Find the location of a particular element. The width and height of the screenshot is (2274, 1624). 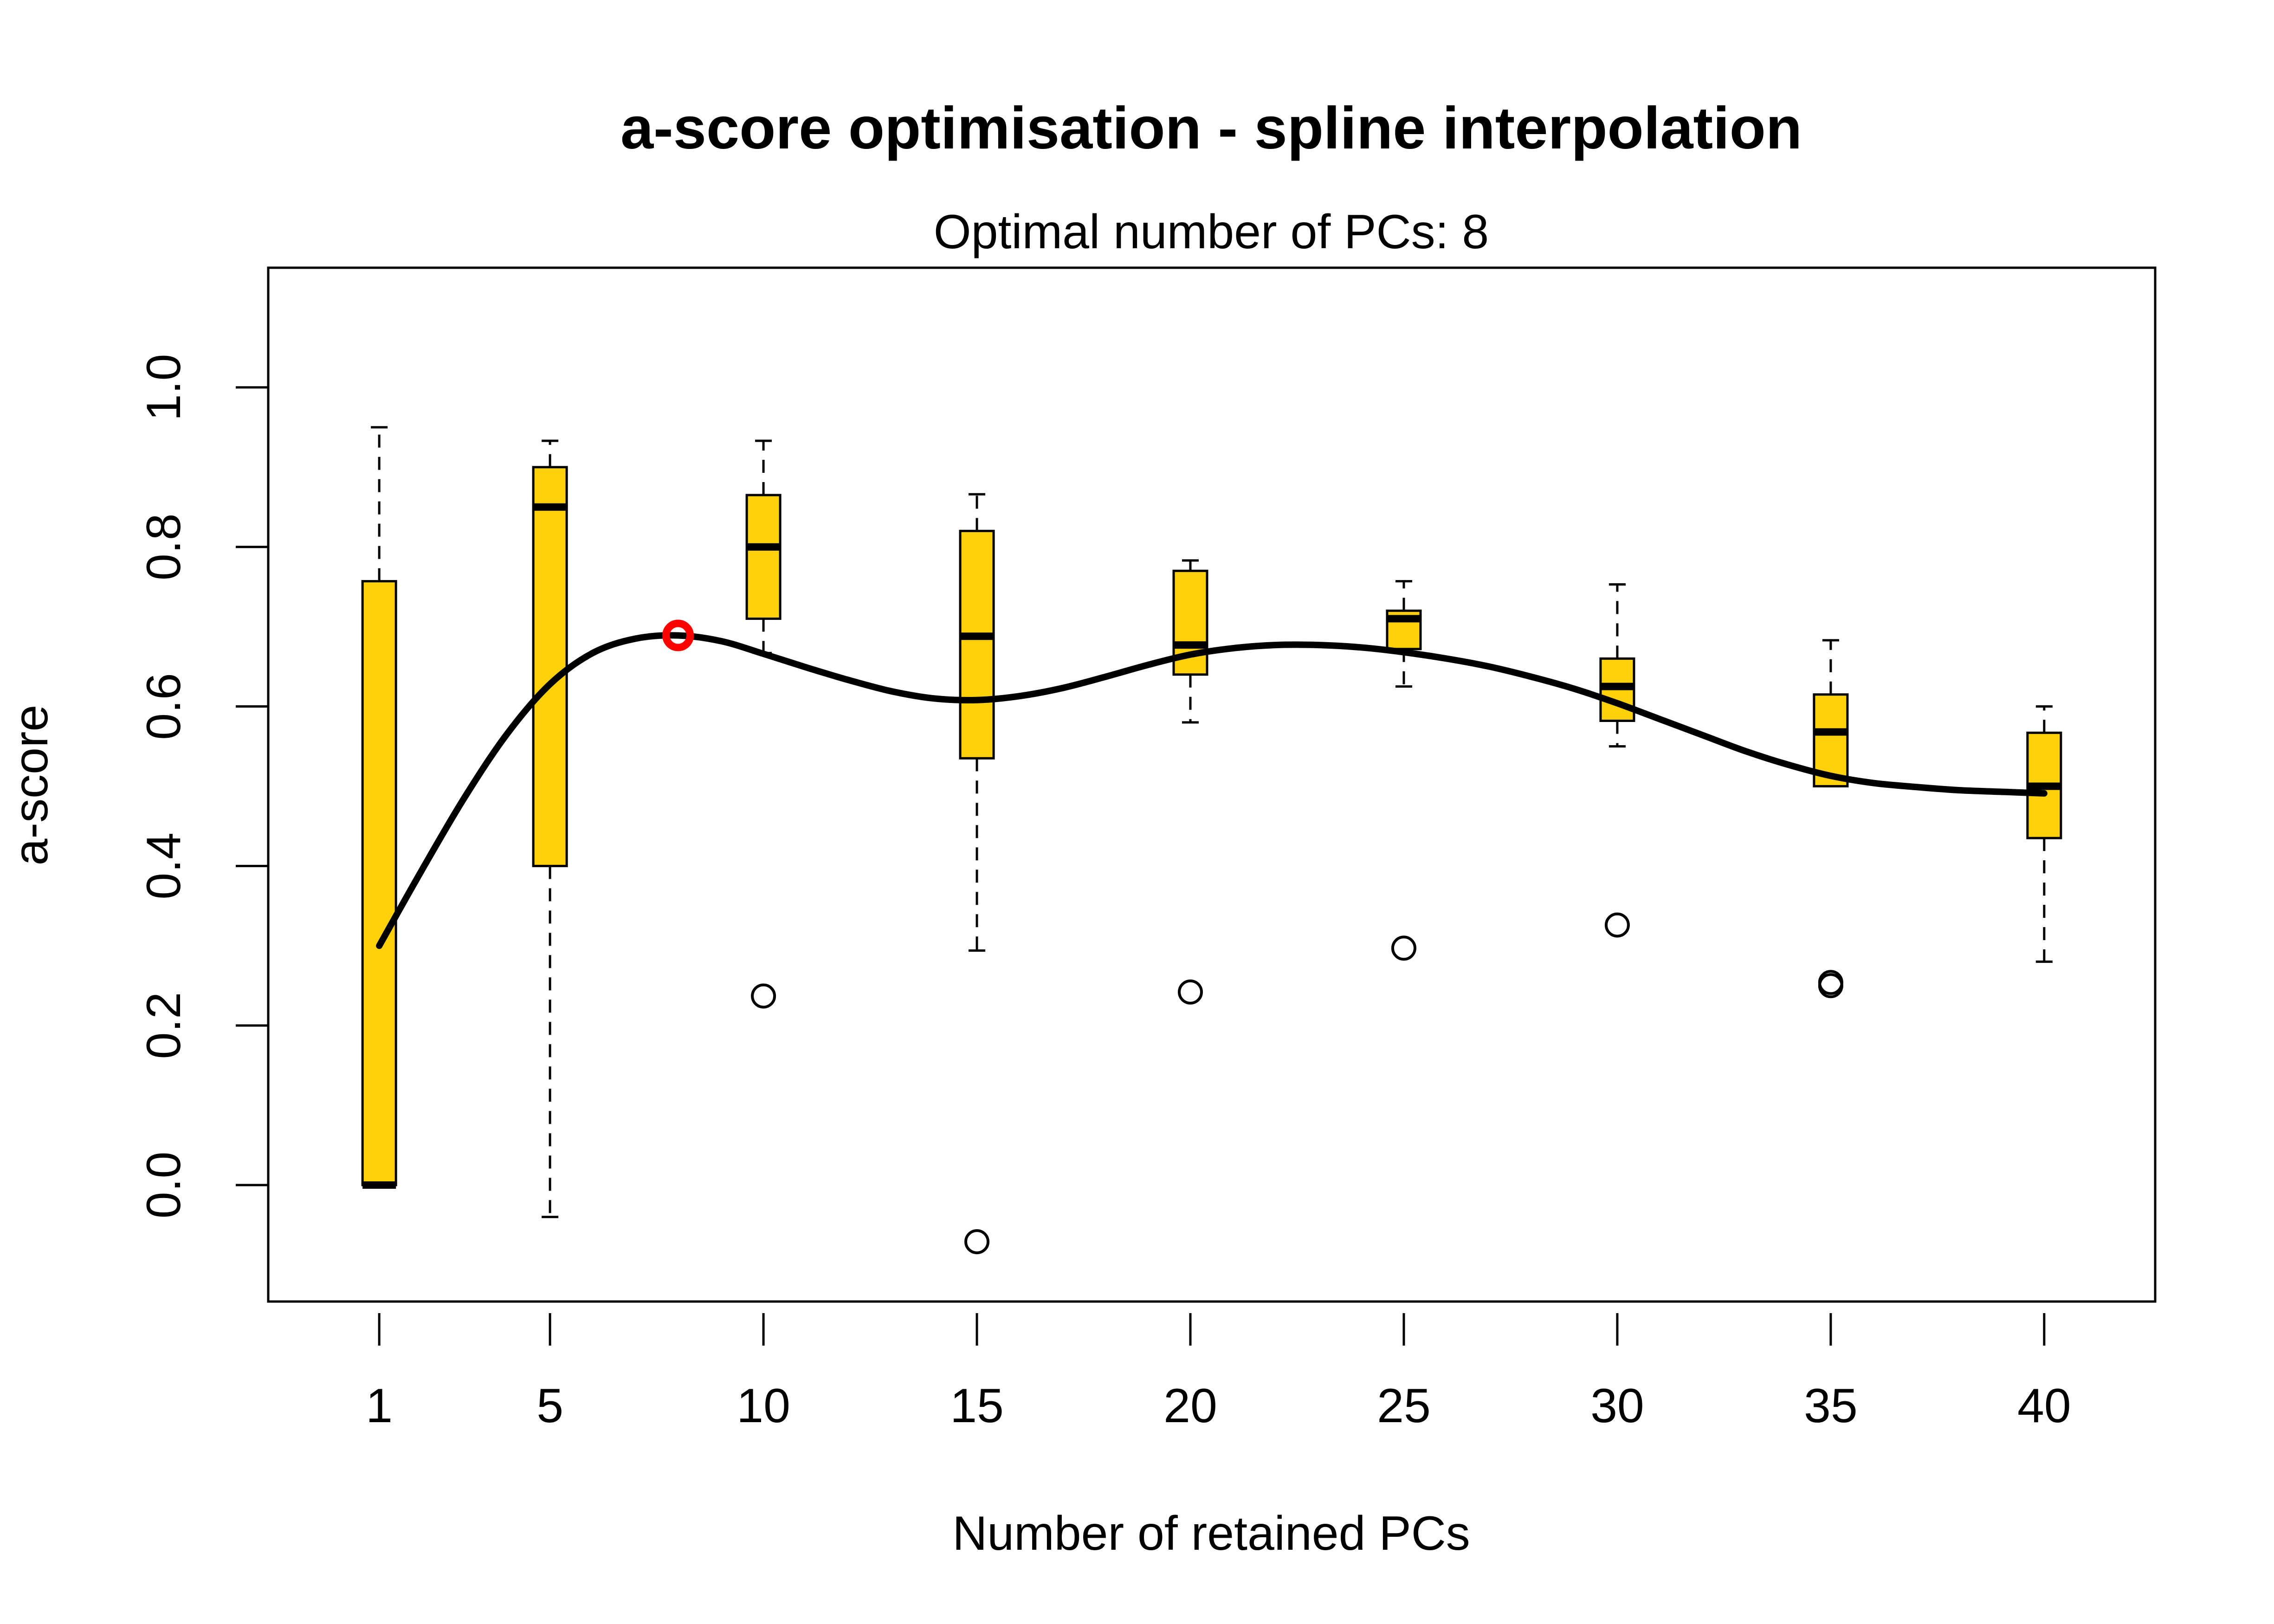

y-tick-label: 0.4 is located at coordinates (164, 866).